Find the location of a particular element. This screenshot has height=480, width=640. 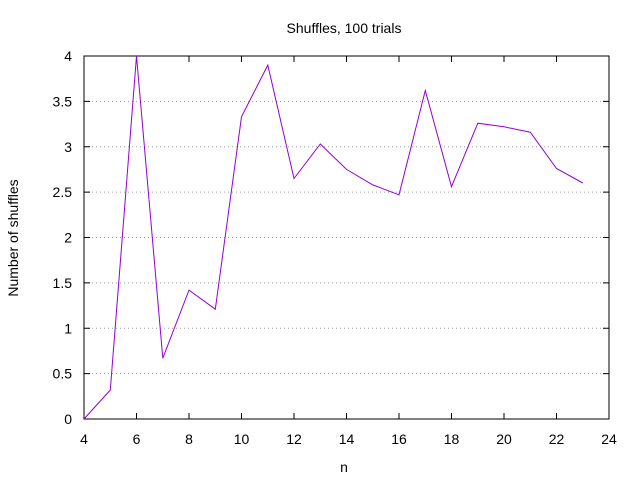

x-tick-label: 24 is located at coordinates (609, 439).